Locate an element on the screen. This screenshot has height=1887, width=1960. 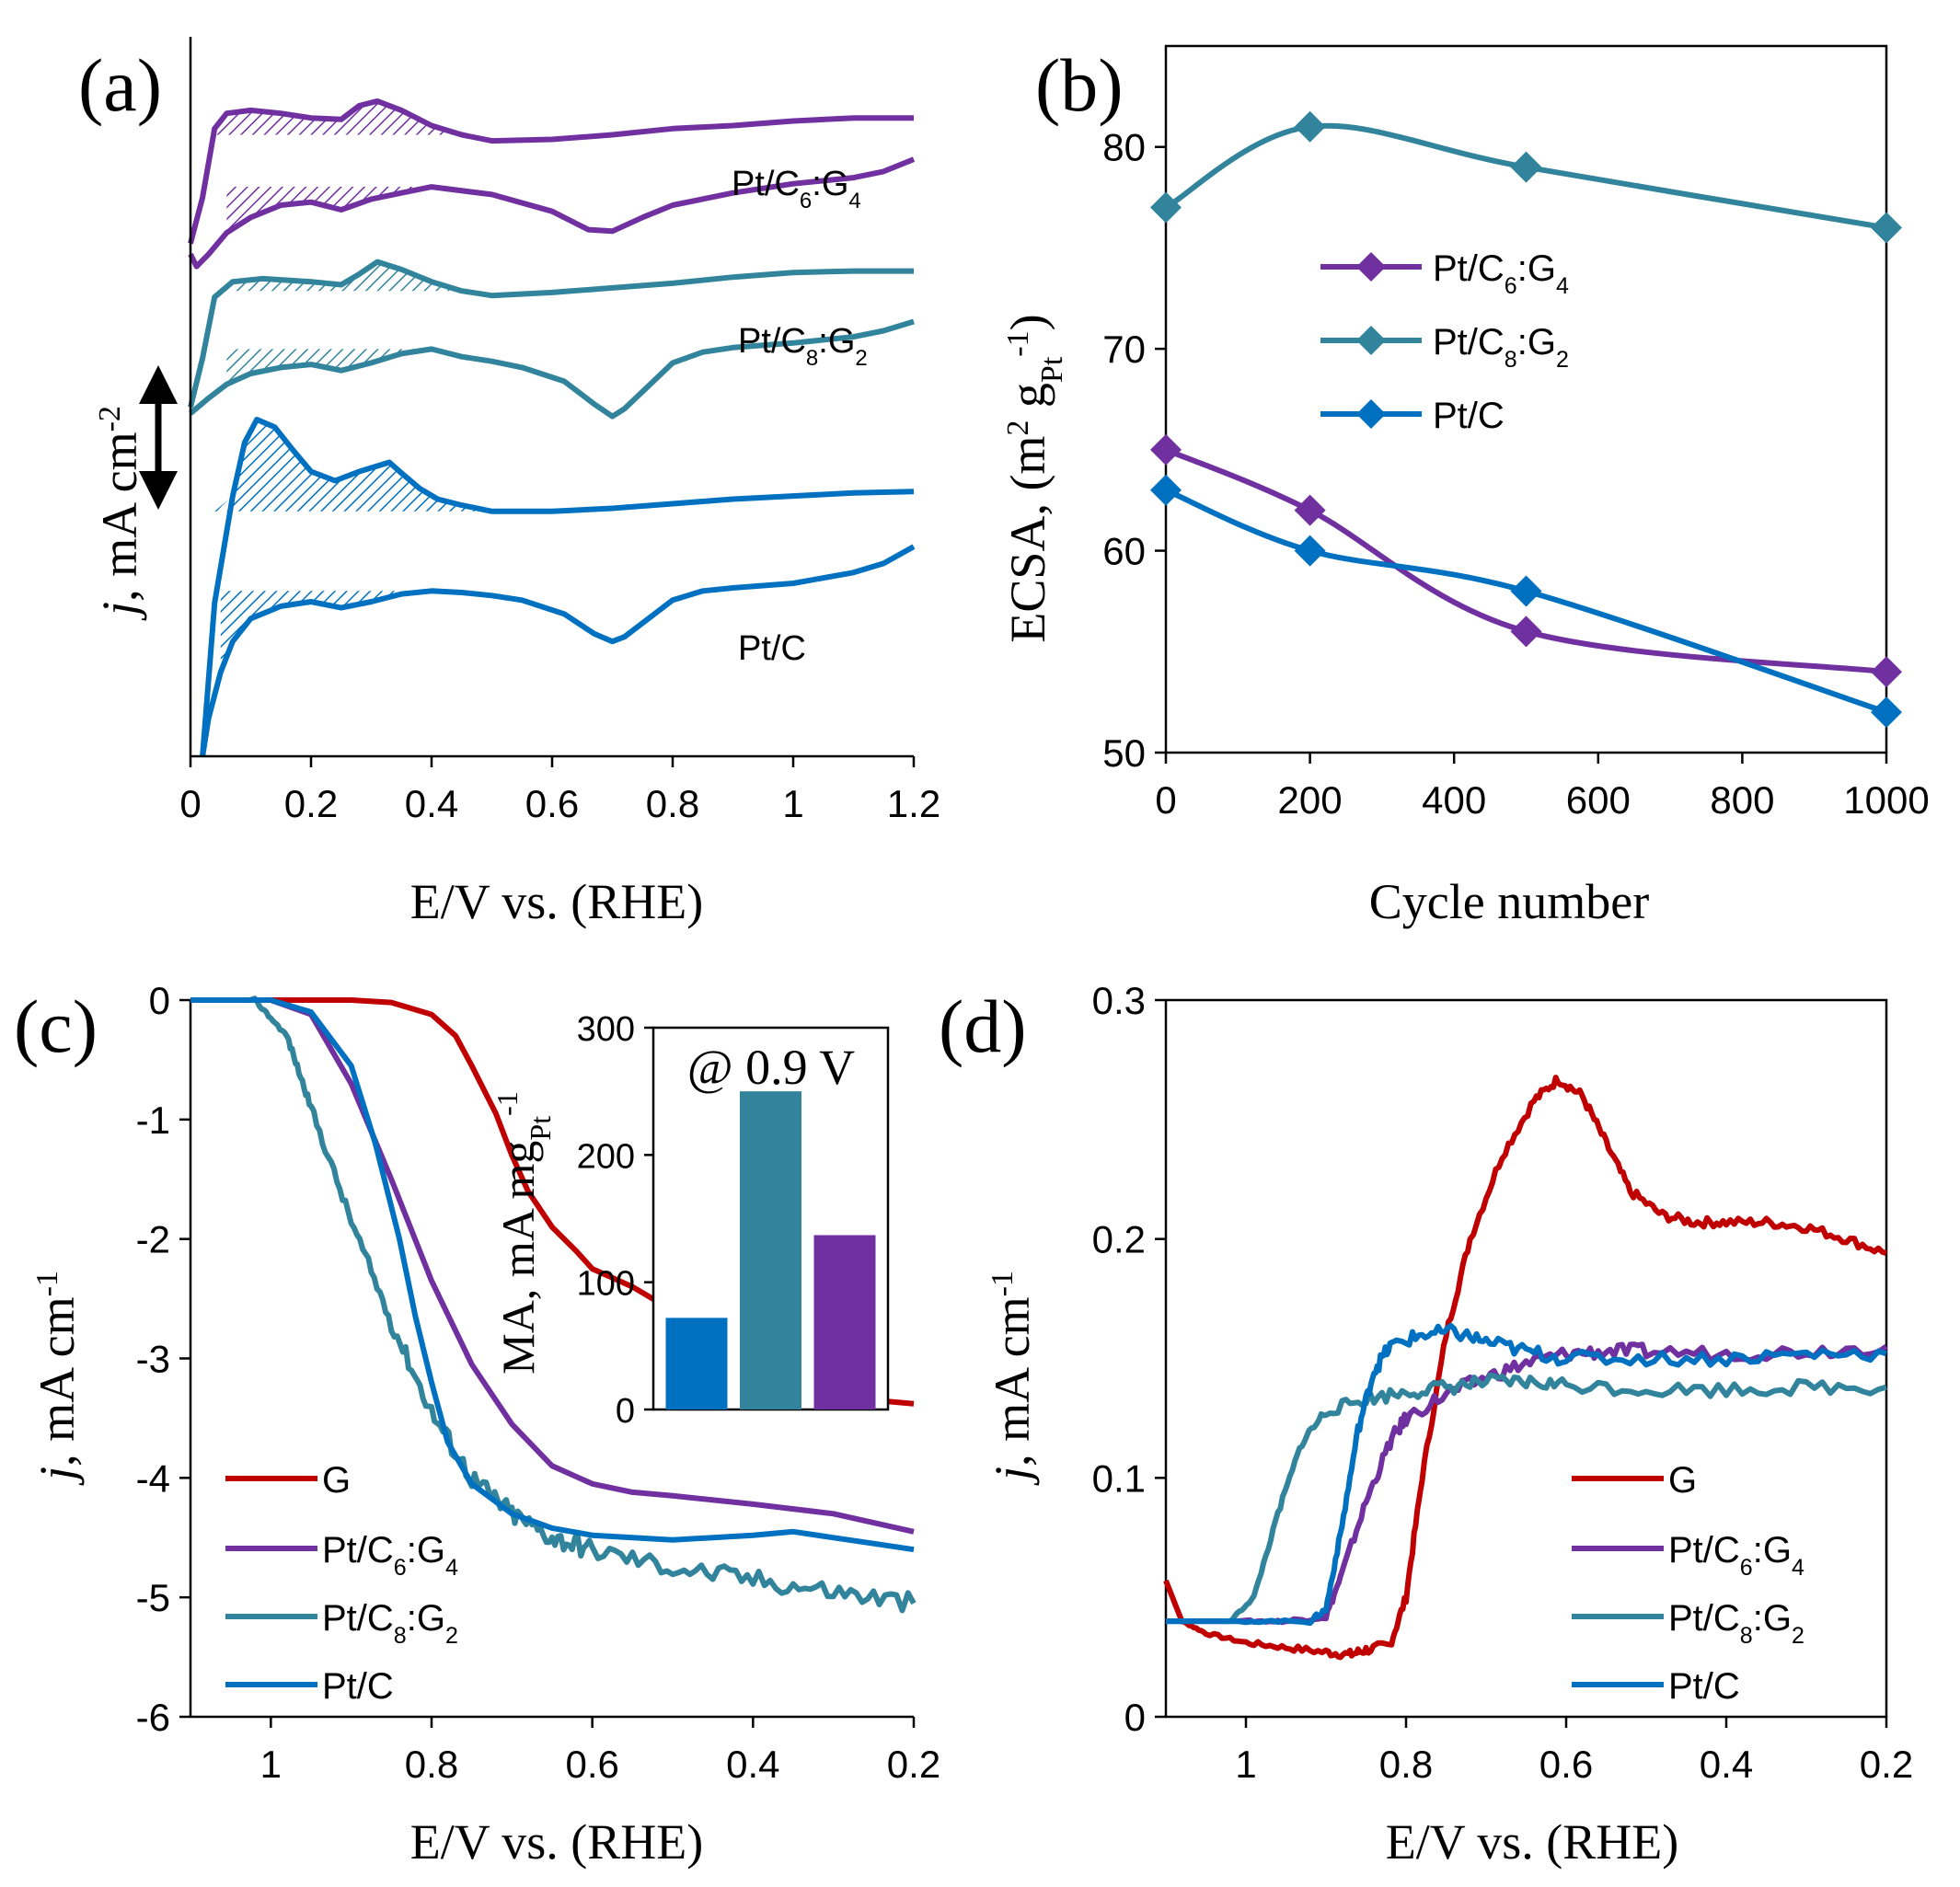
panel-c-y-tick-label: -1 is located at coordinates (153, 1120).